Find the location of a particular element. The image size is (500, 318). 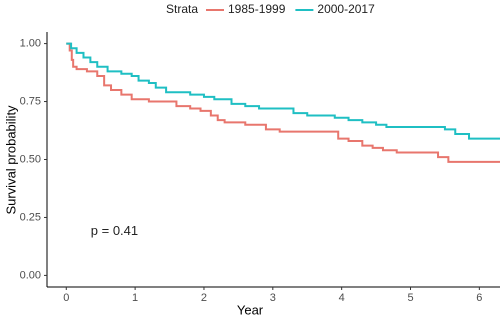

y-axis-title: Survival probability is located at coordinates (10, 160).